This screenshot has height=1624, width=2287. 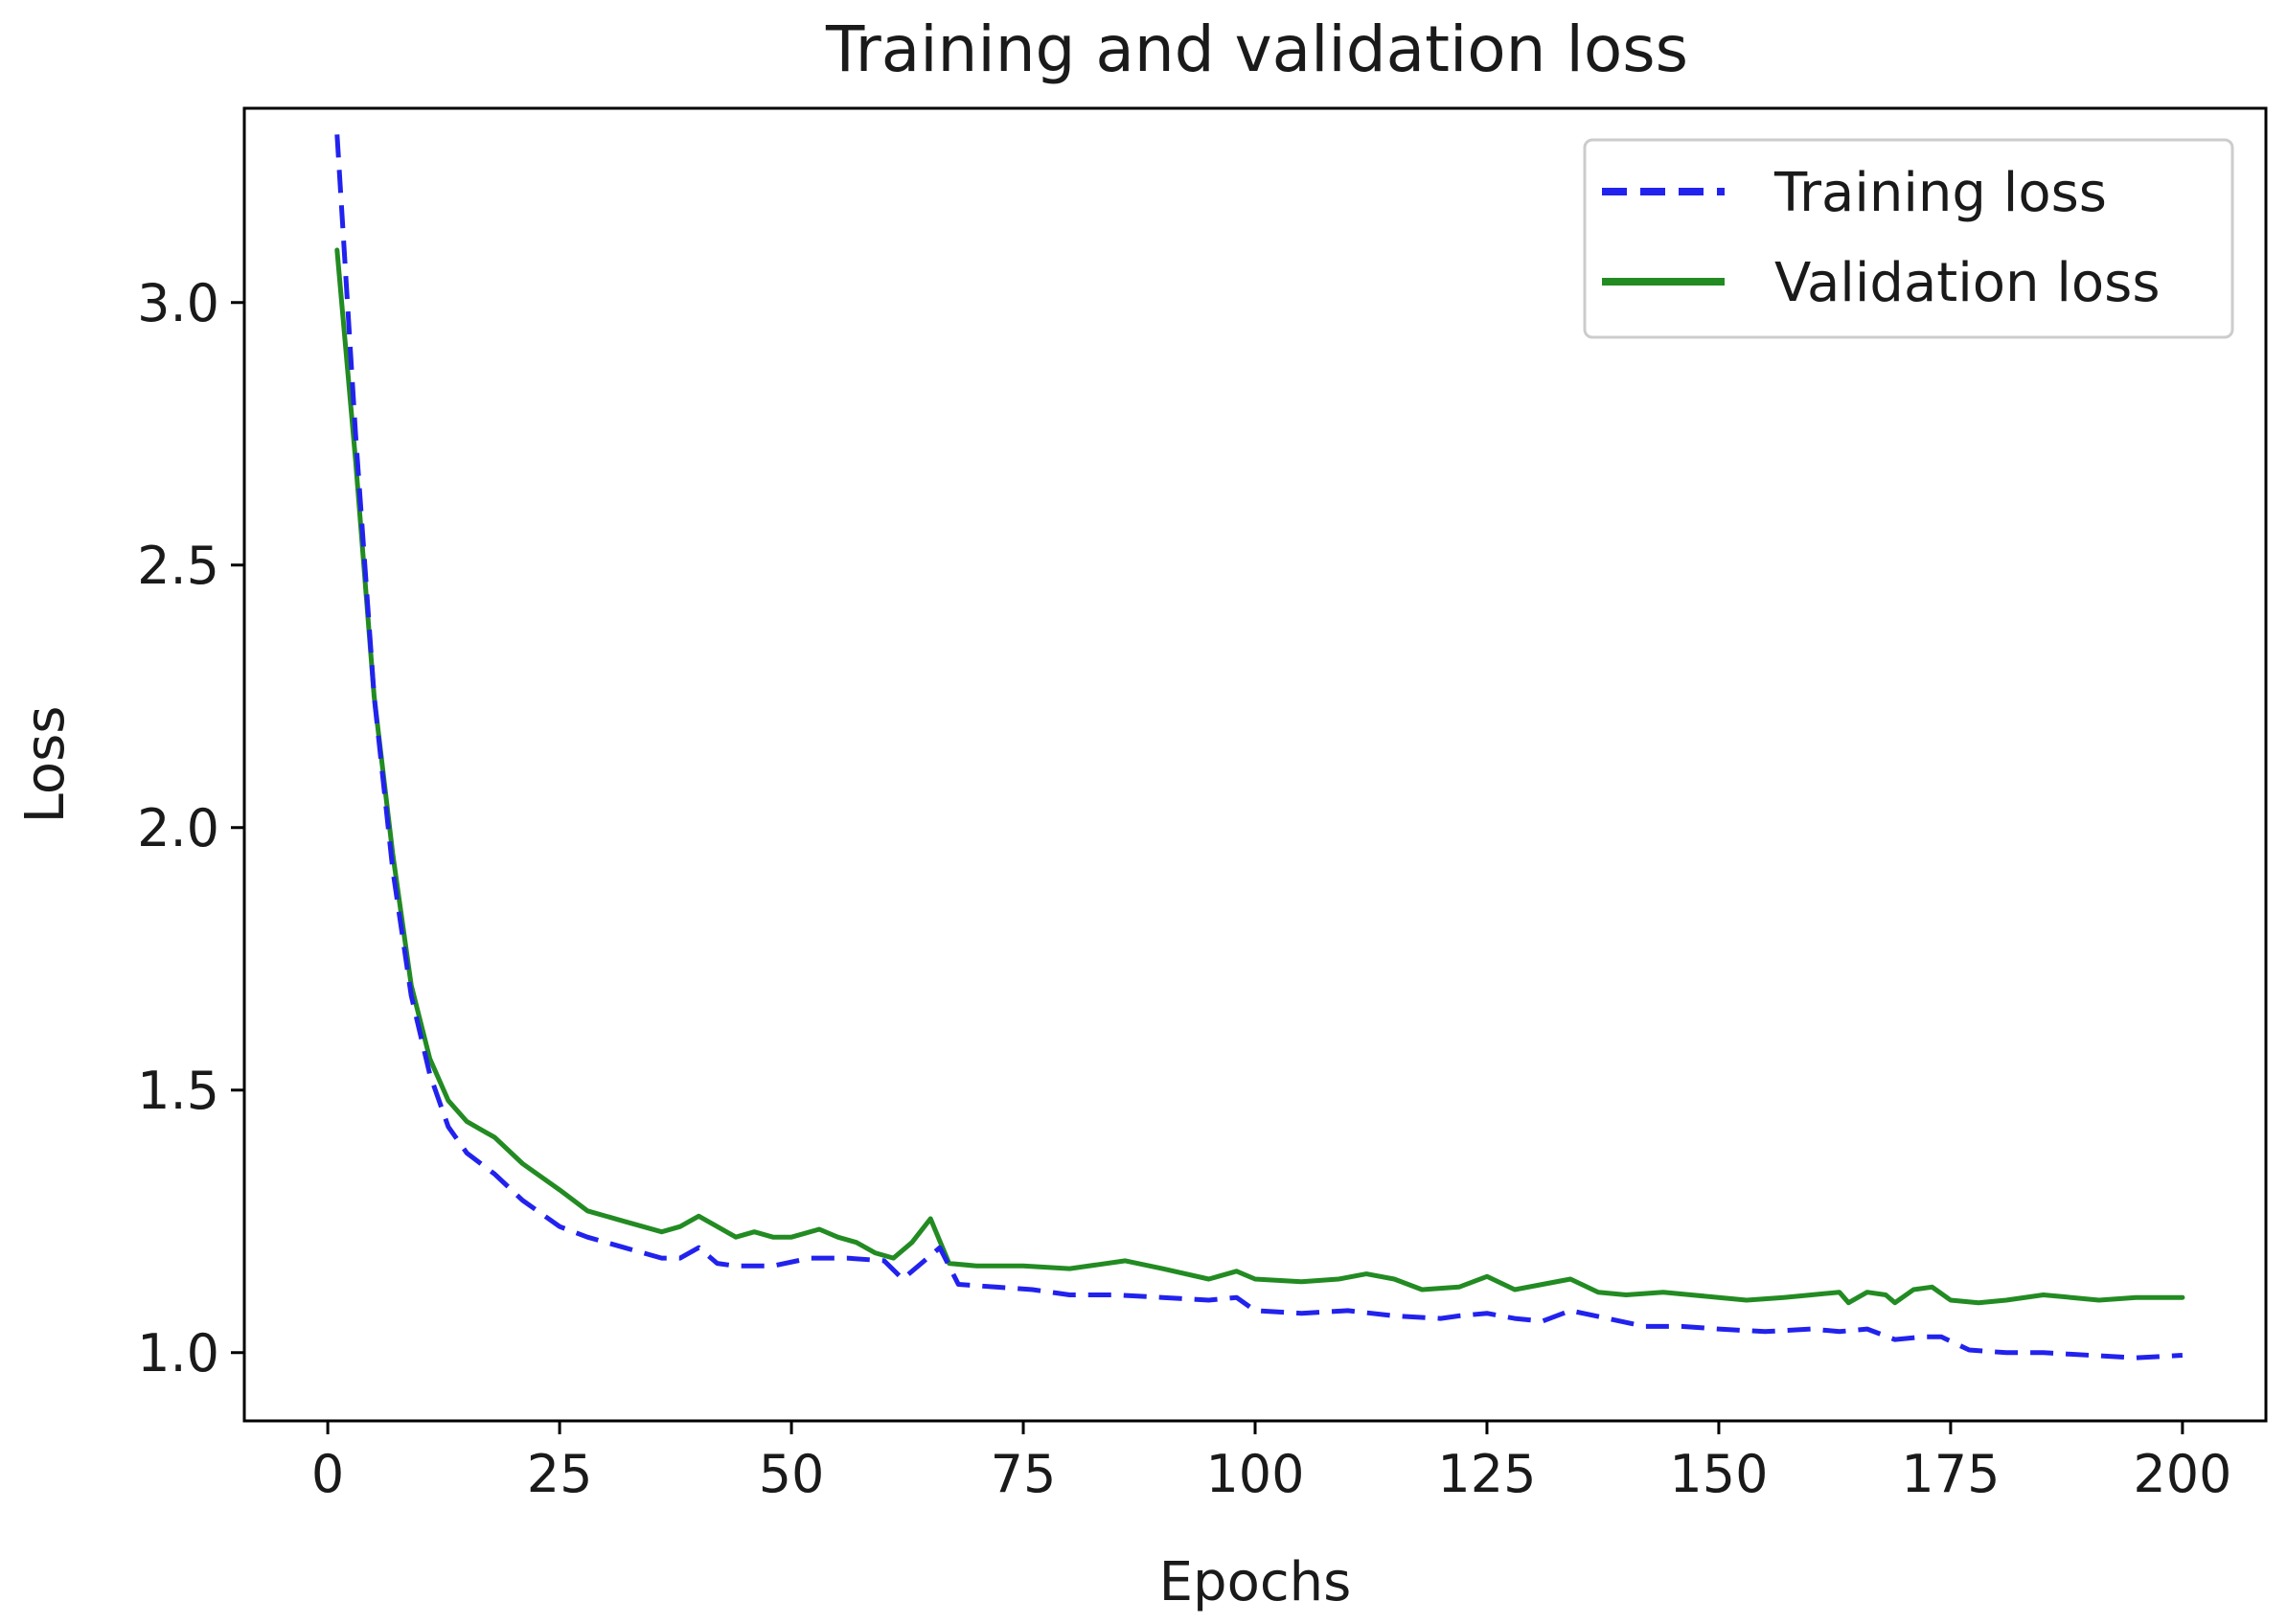 I want to click on x-tick-label: 150, so click(x=1718, y=1474).